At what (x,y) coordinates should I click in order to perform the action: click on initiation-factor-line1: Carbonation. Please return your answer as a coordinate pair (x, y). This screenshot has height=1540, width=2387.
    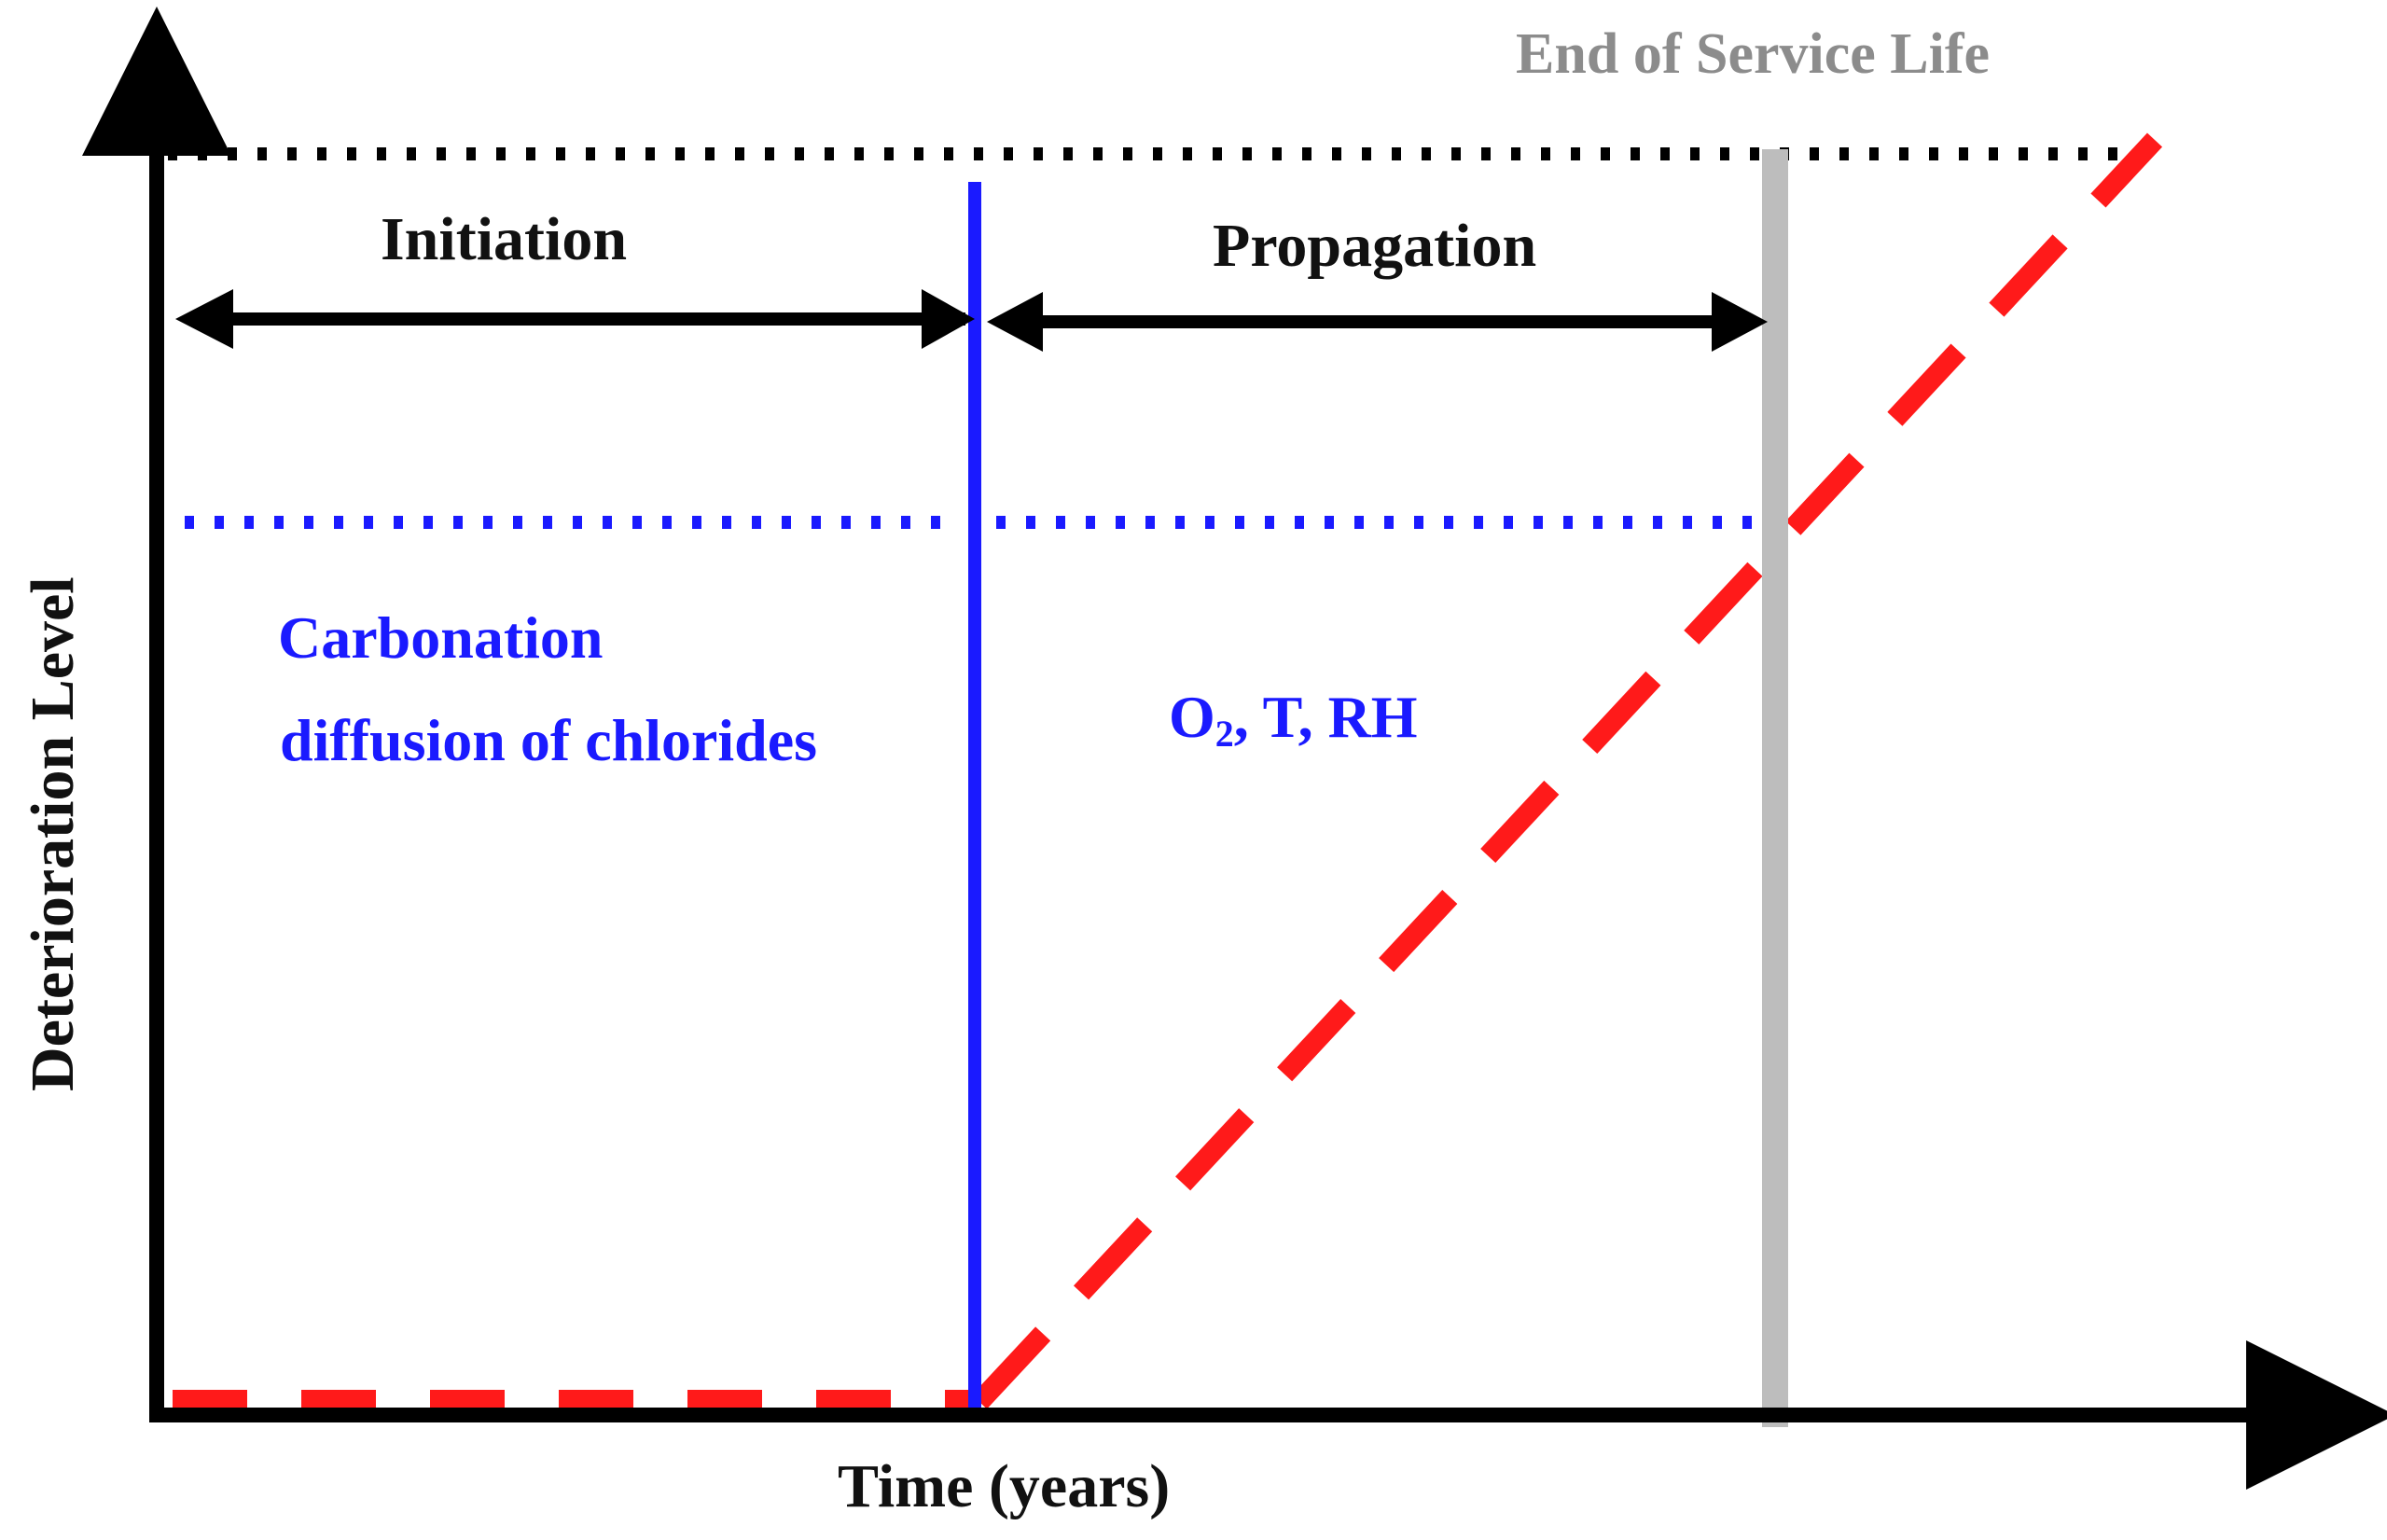
    Looking at the image, I should click on (441, 637).